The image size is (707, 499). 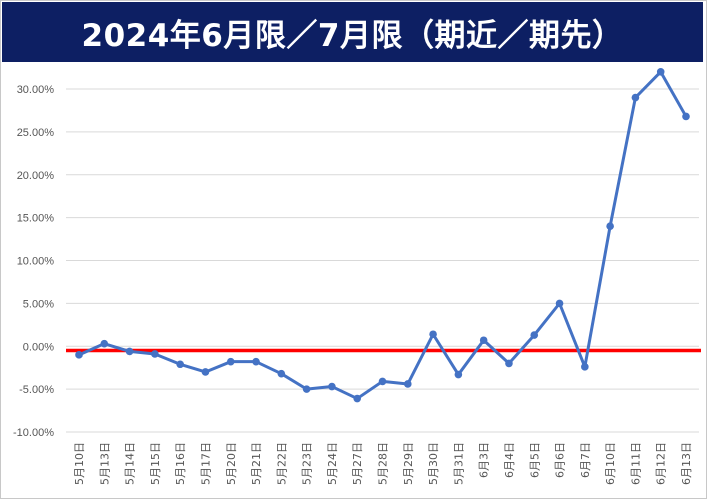 I want to click on y-tick-label: 15.00%, so click(x=36, y=219).